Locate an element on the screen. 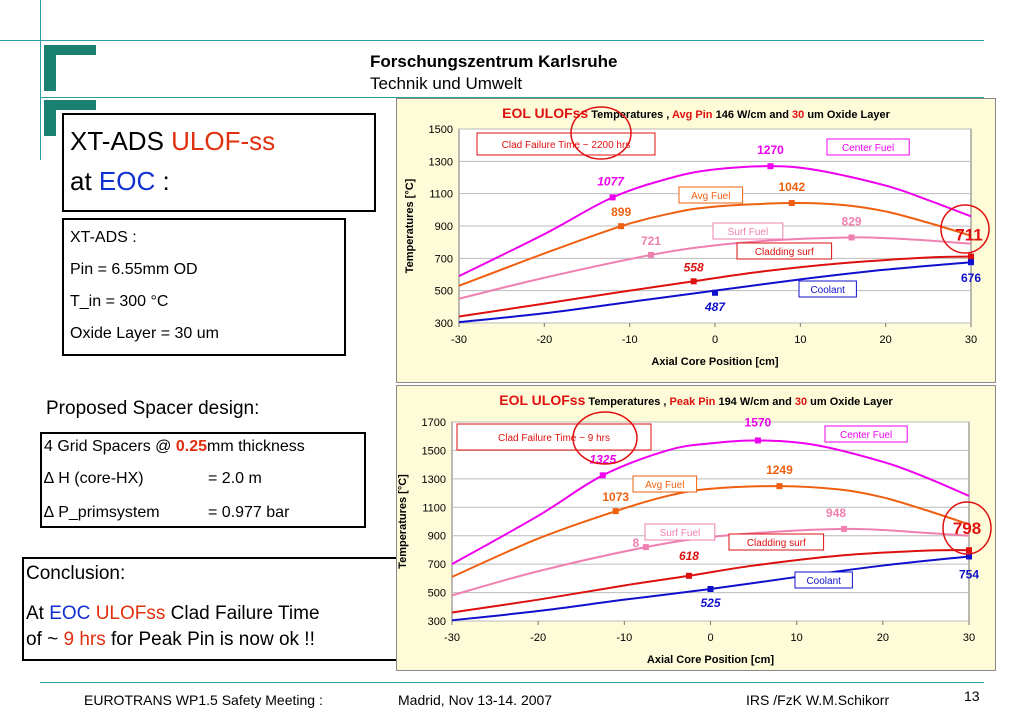  logo-bar-top-horizontal is located at coordinates (70, 50).